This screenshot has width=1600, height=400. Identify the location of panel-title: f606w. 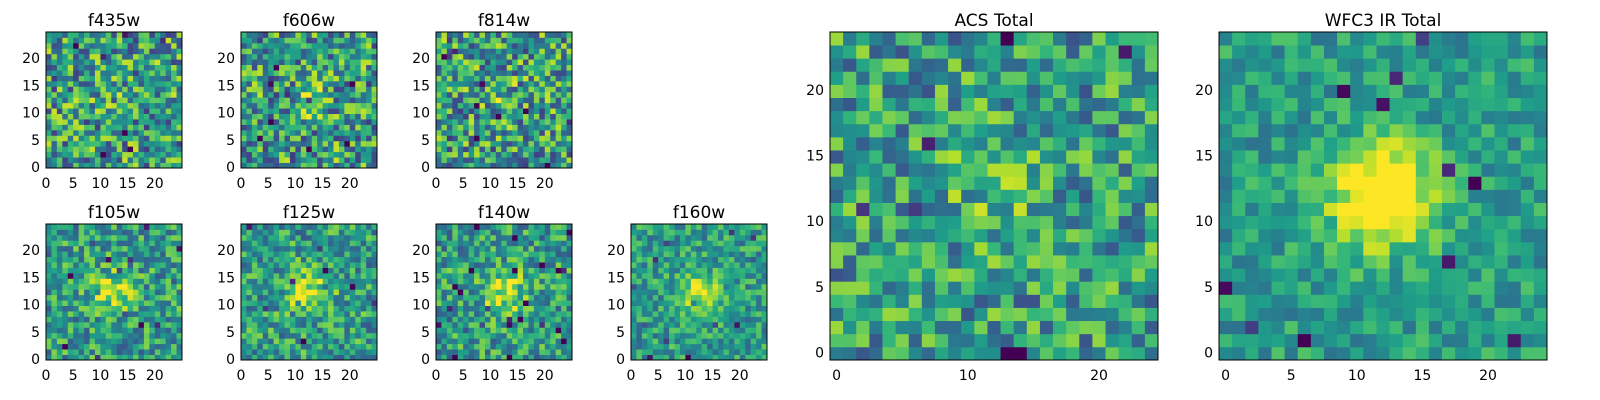
(309, 21).